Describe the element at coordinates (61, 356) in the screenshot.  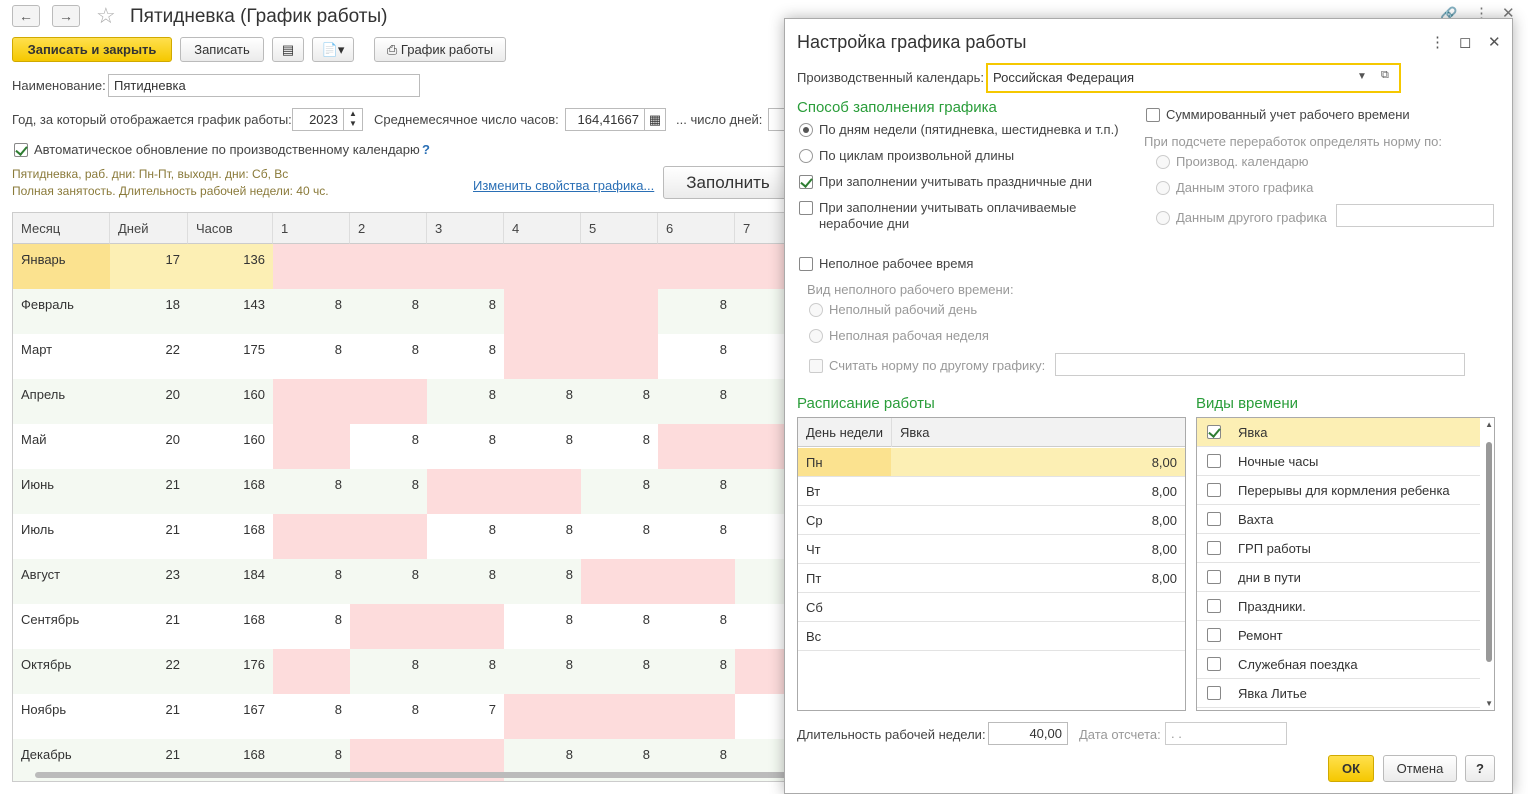
I see `grid-cell: Март` at that location.